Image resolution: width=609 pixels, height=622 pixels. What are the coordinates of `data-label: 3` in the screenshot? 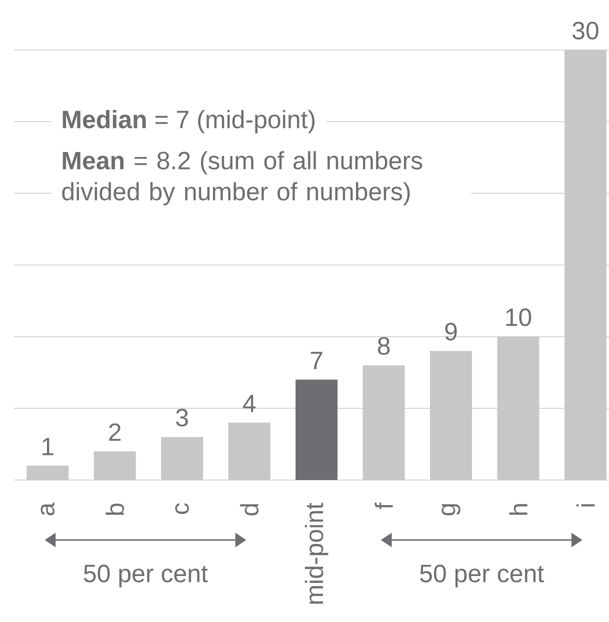 It's located at (182, 417).